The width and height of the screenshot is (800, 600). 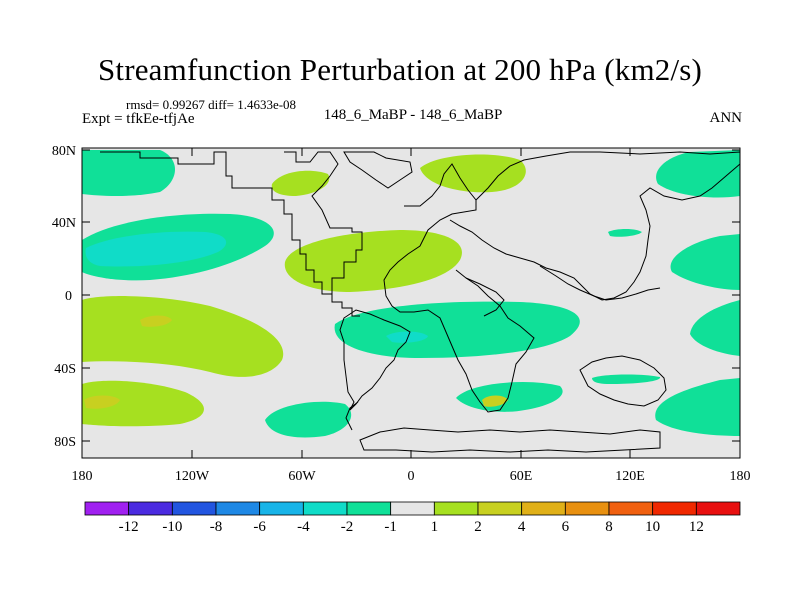 What do you see at coordinates (630, 476) in the screenshot?
I see `lon-label-120e: 120E` at bounding box center [630, 476].